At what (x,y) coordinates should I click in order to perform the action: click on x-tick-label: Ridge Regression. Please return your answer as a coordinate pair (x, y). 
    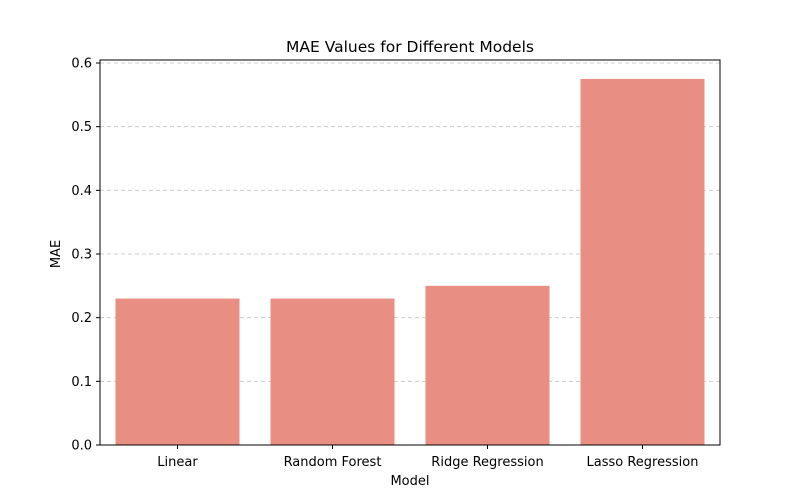
    Looking at the image, I should click on (487, 462).